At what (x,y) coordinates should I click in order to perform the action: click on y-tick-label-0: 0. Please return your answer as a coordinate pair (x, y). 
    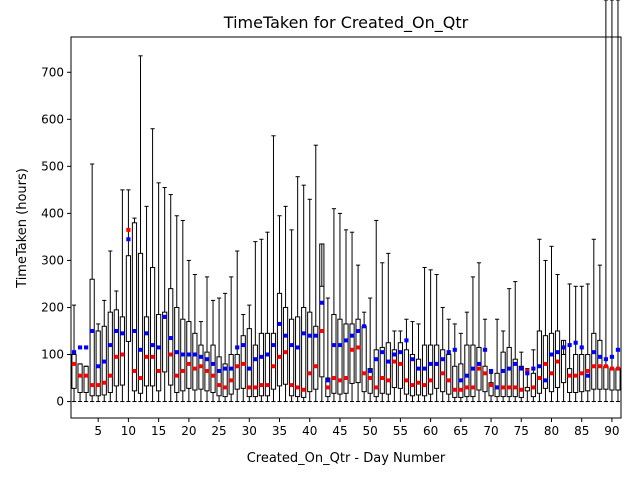
    Looking at the image, I should click on (60, 402).